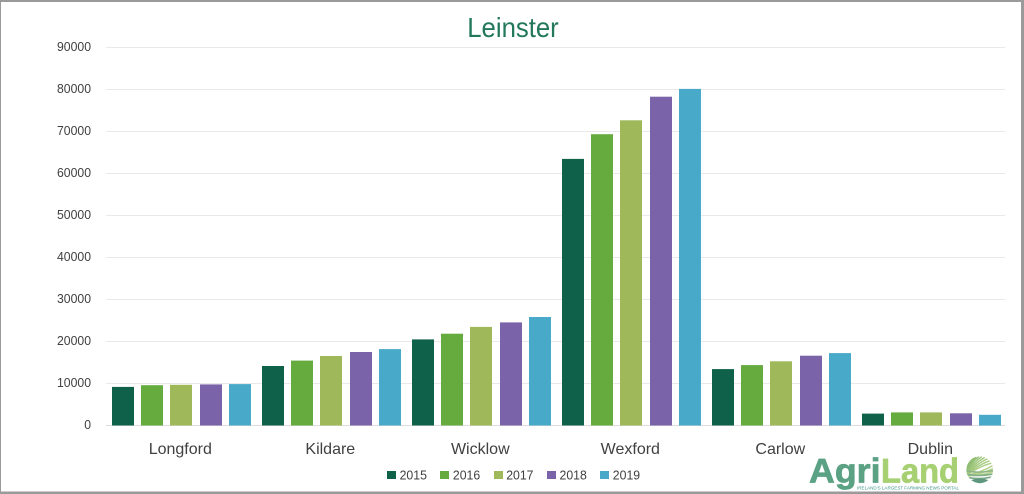  What do you see at coordinates (908, 488) in the screenshot?
I see `svg-text:IRELAND'S LARGEST FARMING NEWS: IRELAND'S LARGEST FARMING NEWS PORTAL` at bounding box center [908, 488].